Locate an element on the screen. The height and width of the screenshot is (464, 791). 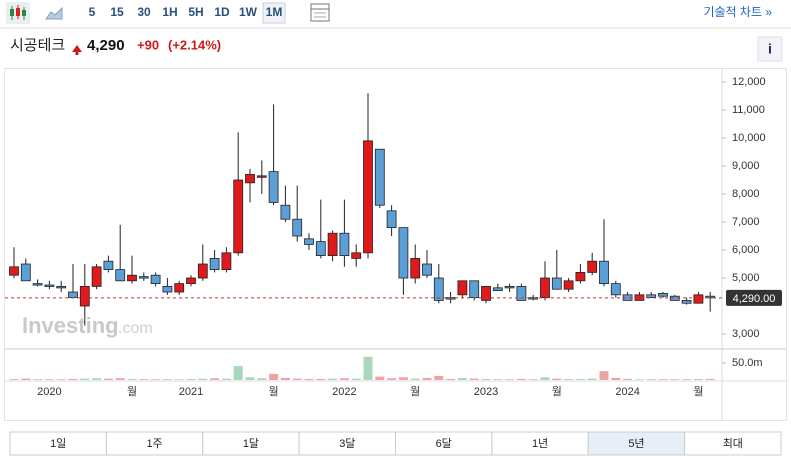
table-icon is located at coordinates (320, 12).